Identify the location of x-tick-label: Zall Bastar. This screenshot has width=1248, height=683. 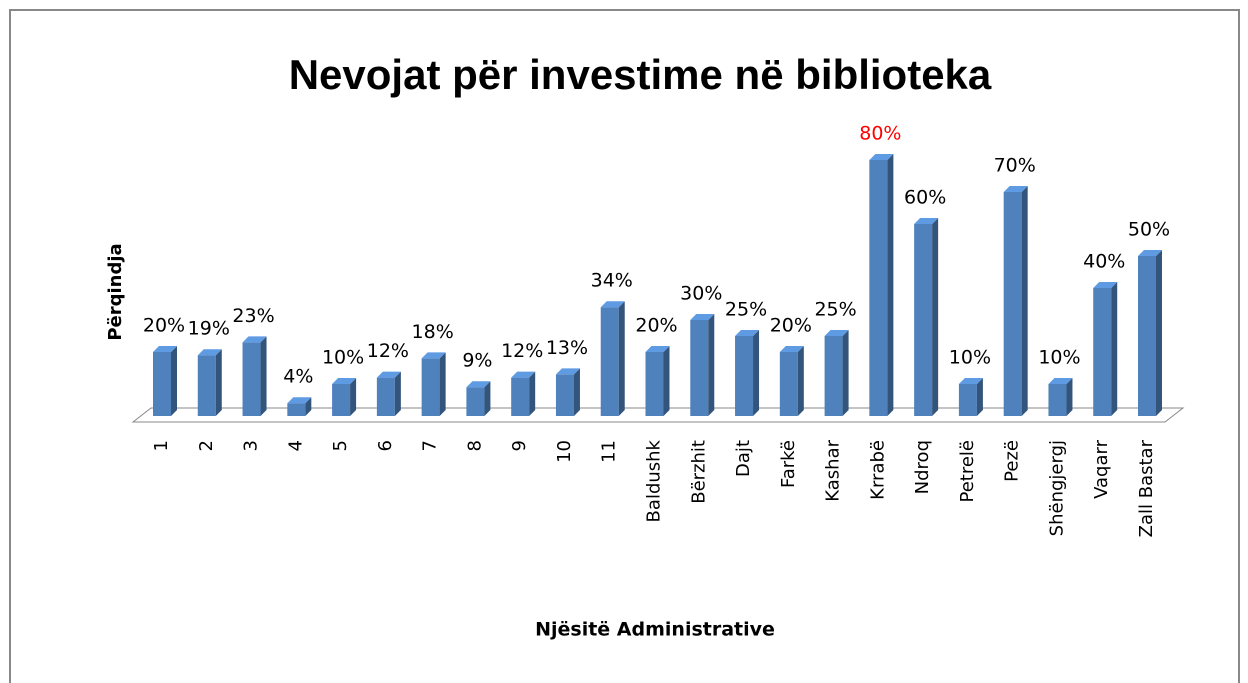
(1146, 488).